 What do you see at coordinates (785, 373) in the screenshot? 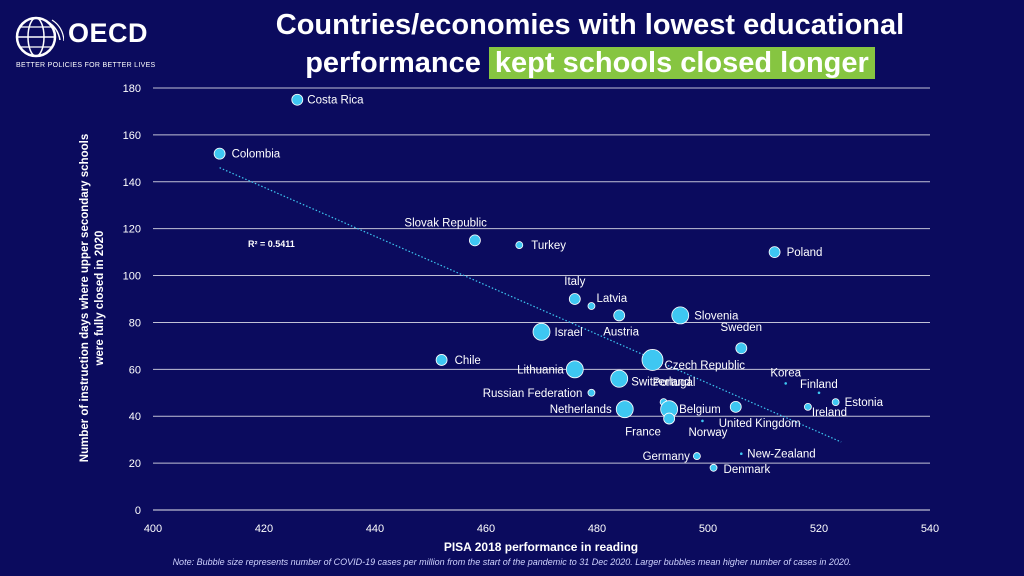
I see `point-label-korea: Korea` at bounding box center [785, 373].